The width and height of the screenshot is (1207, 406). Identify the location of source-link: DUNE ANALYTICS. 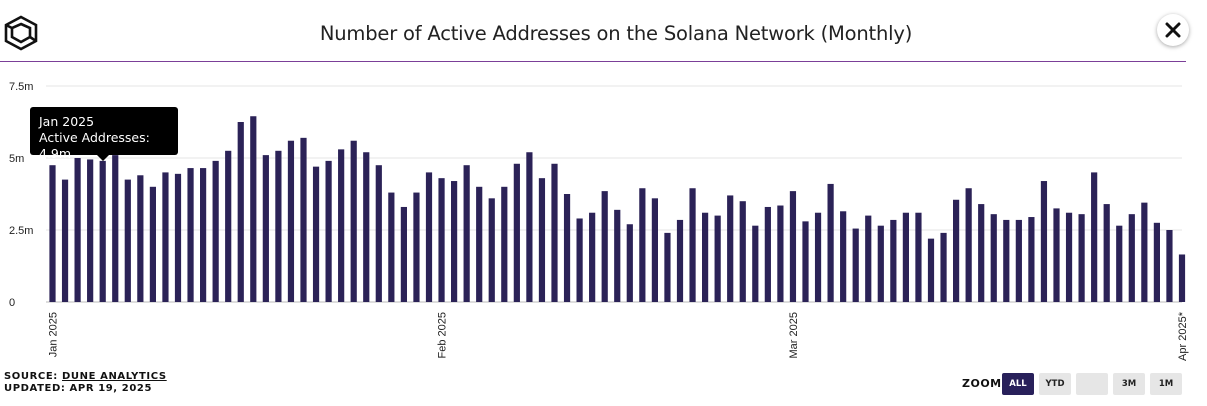
(114, 376).